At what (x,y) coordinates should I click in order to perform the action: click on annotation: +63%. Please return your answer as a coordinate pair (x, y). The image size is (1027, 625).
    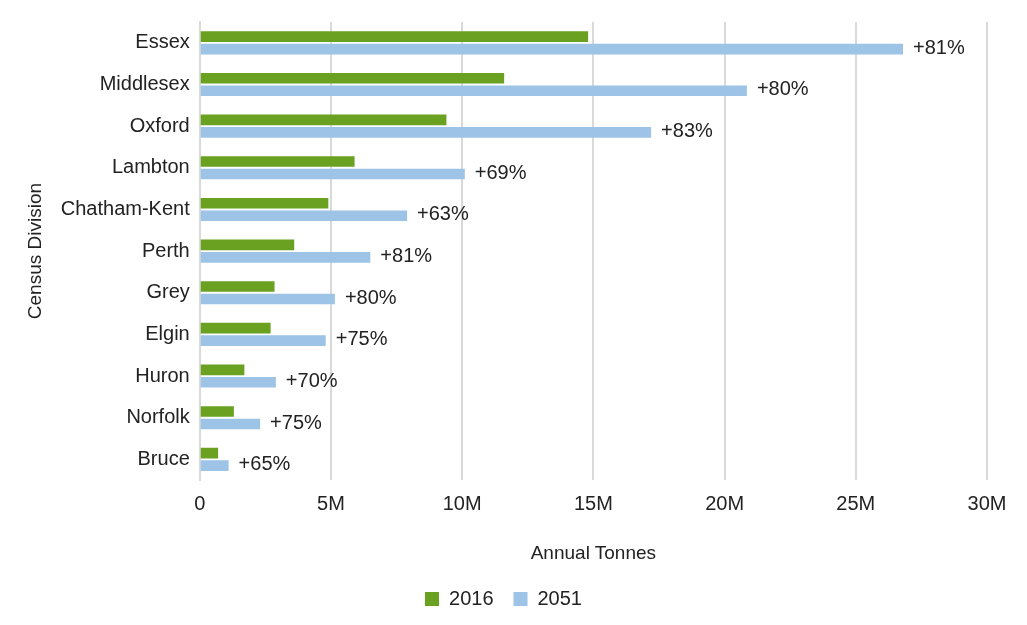
    Looking at the image, I should click on (443, 213).